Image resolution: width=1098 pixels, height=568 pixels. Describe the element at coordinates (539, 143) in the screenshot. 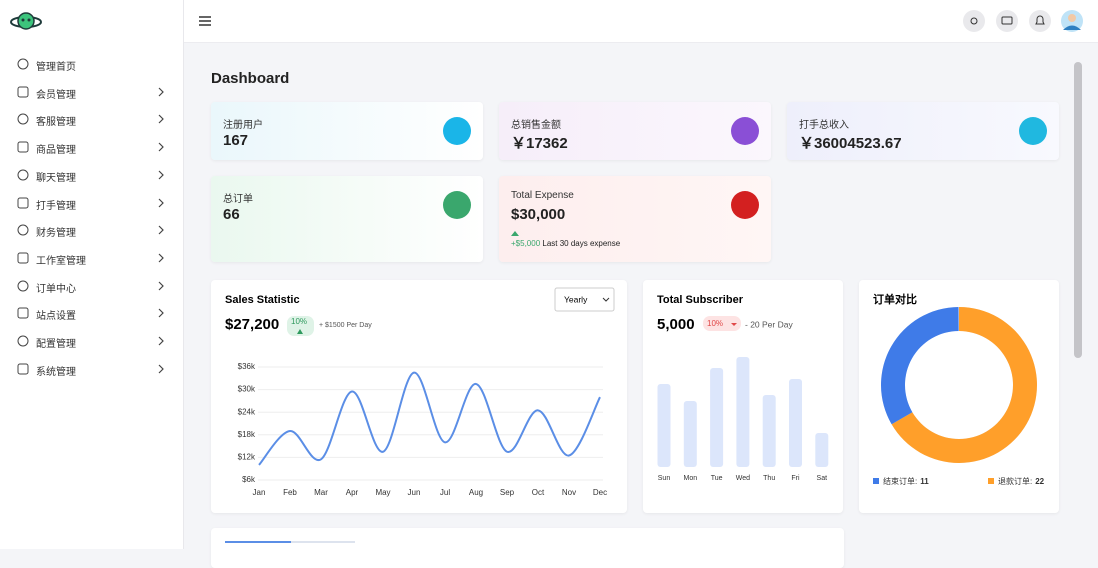

I see `card-value: ￥17362` at that location.